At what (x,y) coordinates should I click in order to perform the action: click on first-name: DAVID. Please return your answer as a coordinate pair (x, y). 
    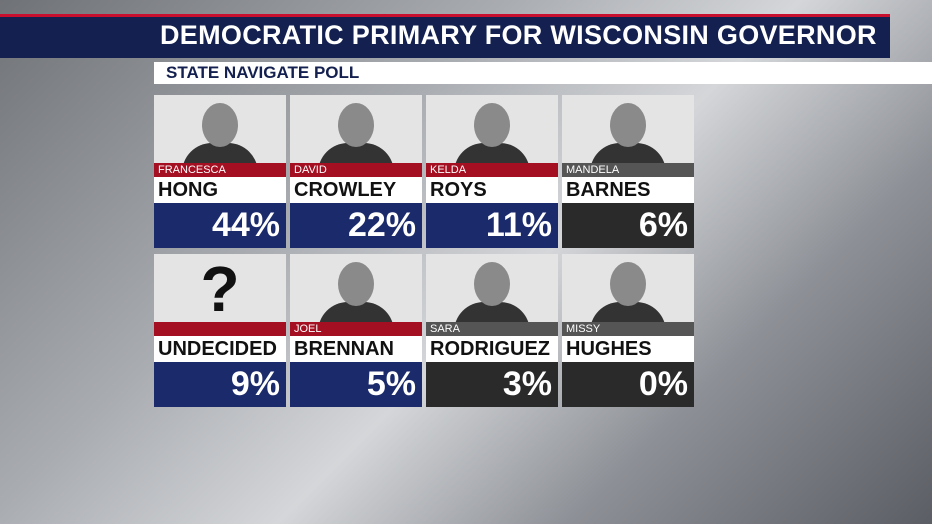
    Looking at the image, I should click on (356, 170).